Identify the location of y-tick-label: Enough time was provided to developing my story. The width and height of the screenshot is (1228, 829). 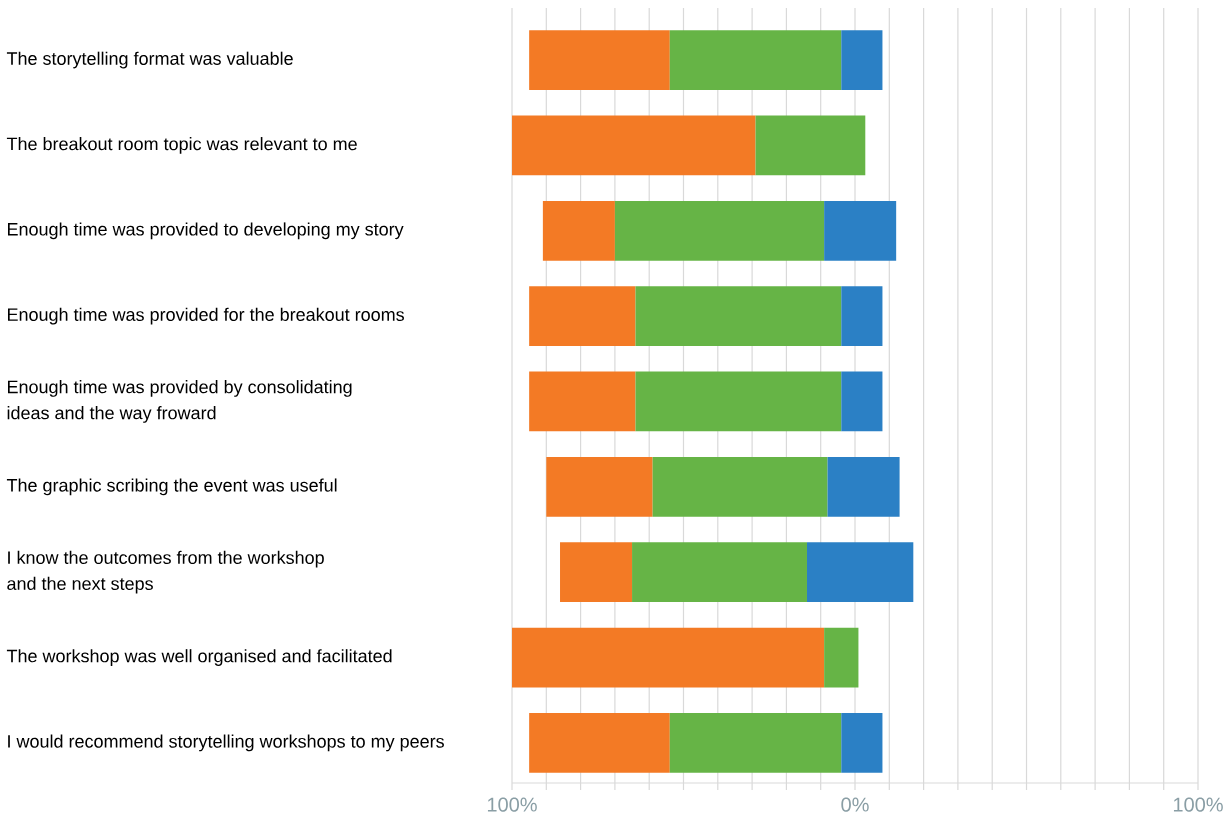
(206, 231).